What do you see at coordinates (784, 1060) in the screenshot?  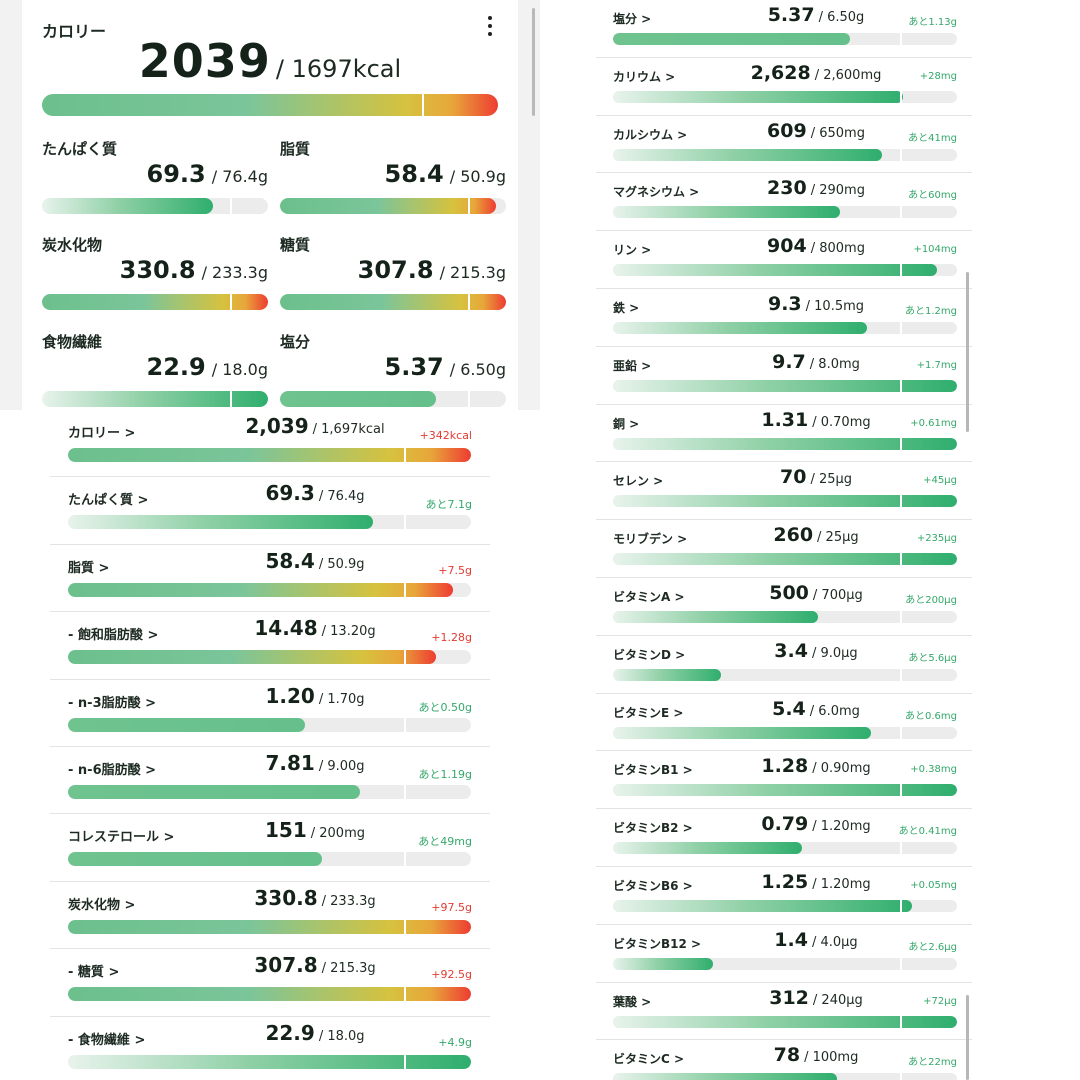 I see `nutrient-row: ビタミンC >78/ 100mg あと22mg` at bounding box center [784, 1060].